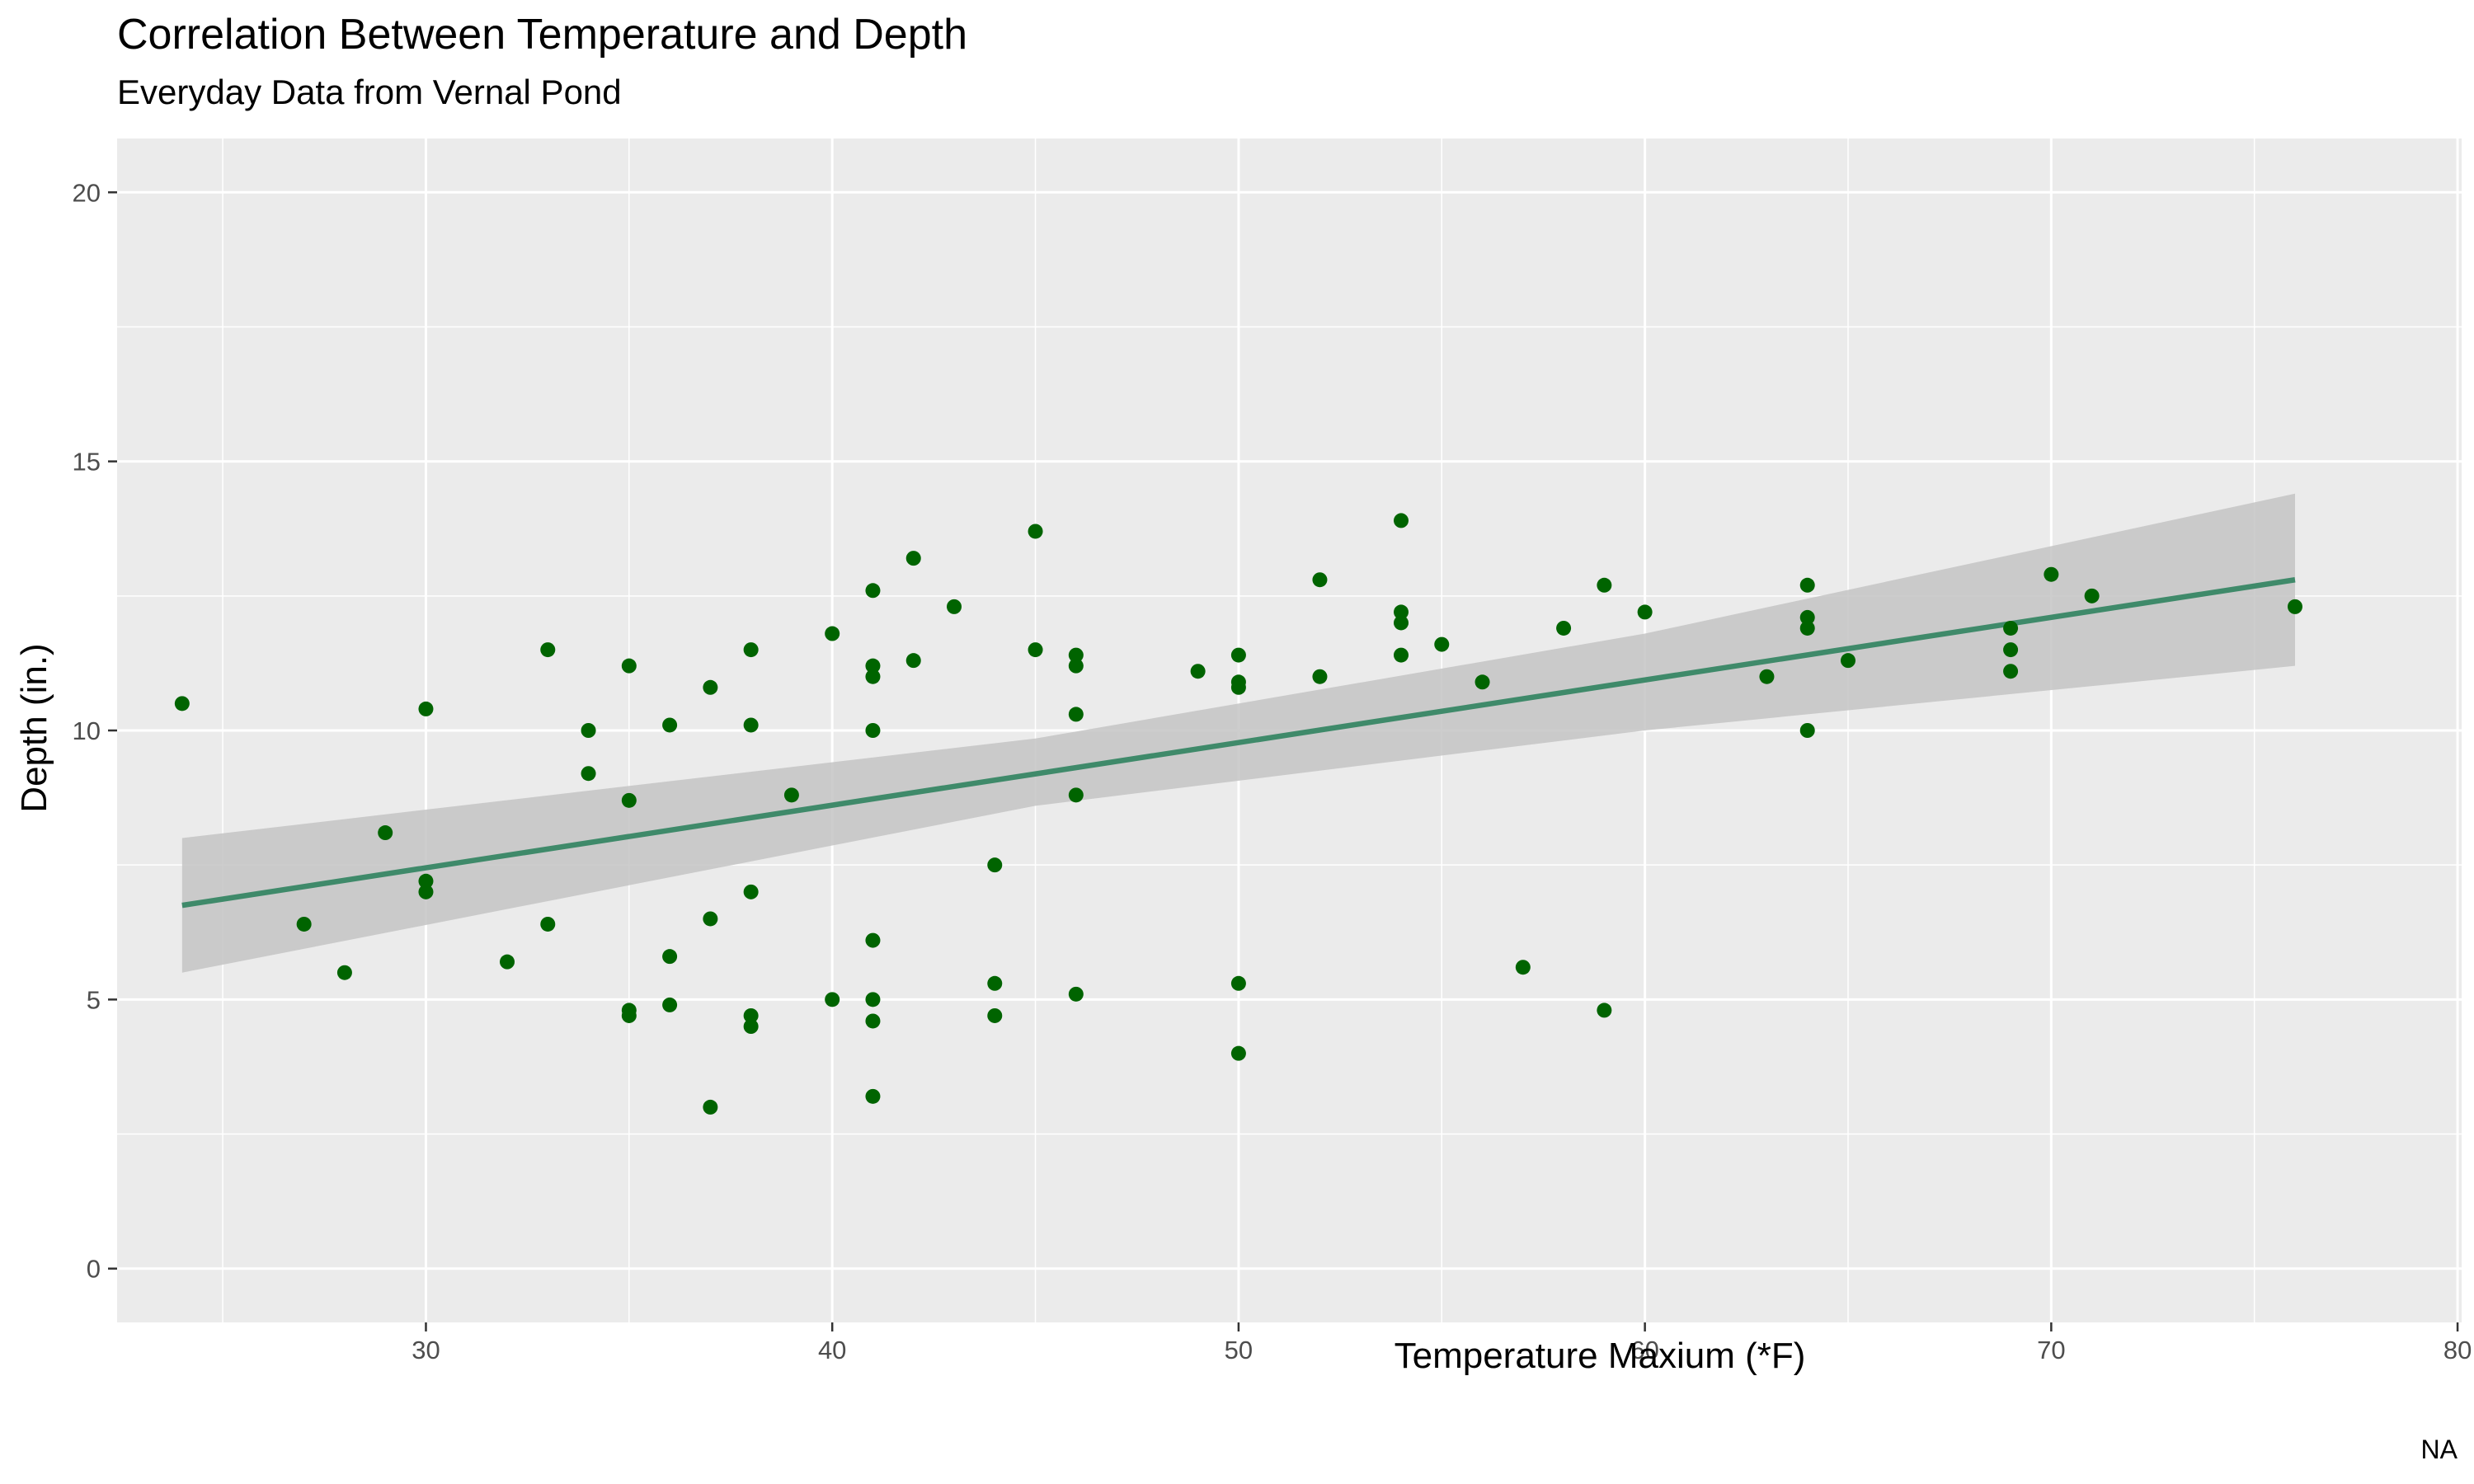  Describe the element at coordinates (1600, 1356) in the screenshot. I see `x-axis-label: Temperature Maxium (*F)` at that location.